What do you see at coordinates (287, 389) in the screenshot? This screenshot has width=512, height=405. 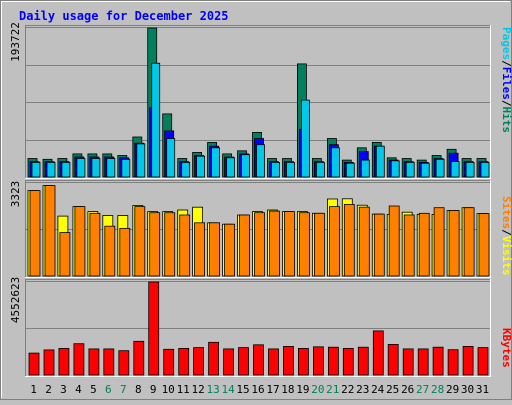 I see `x-tick-label-18: 18` at bounding box center [287, 389].